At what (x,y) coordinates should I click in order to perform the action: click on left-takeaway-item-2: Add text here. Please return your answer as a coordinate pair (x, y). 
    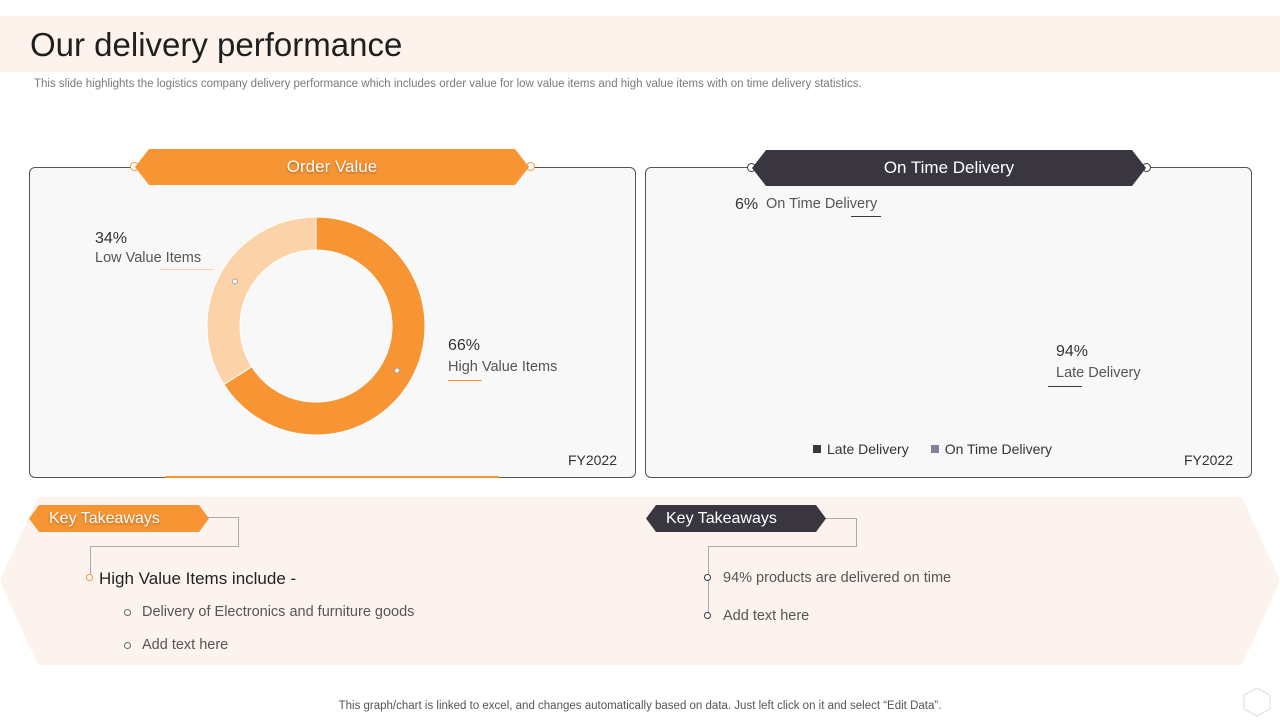
    Looking at the image, I should click on (185, 645).